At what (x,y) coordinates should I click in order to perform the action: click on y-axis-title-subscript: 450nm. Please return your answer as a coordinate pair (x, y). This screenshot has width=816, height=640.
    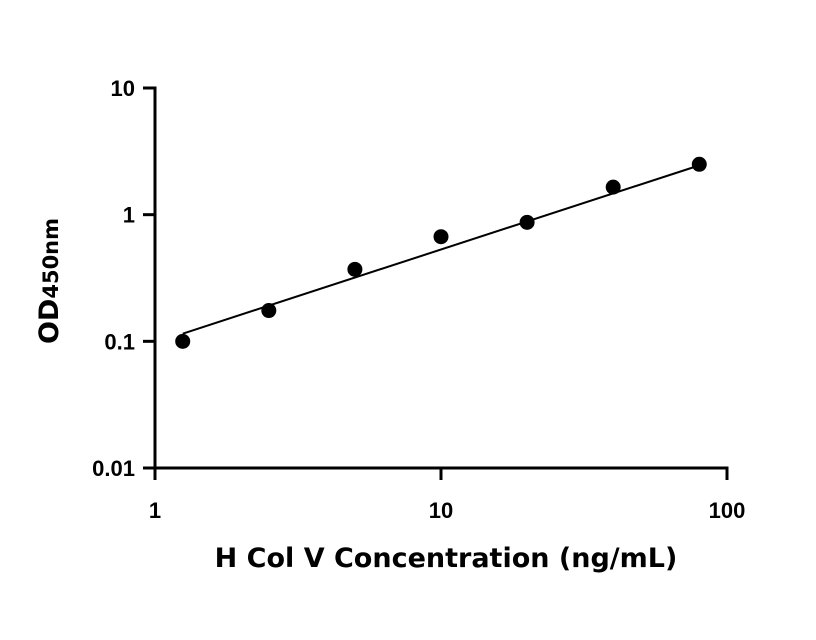
    Looking at the image, I should click on (51, 258).